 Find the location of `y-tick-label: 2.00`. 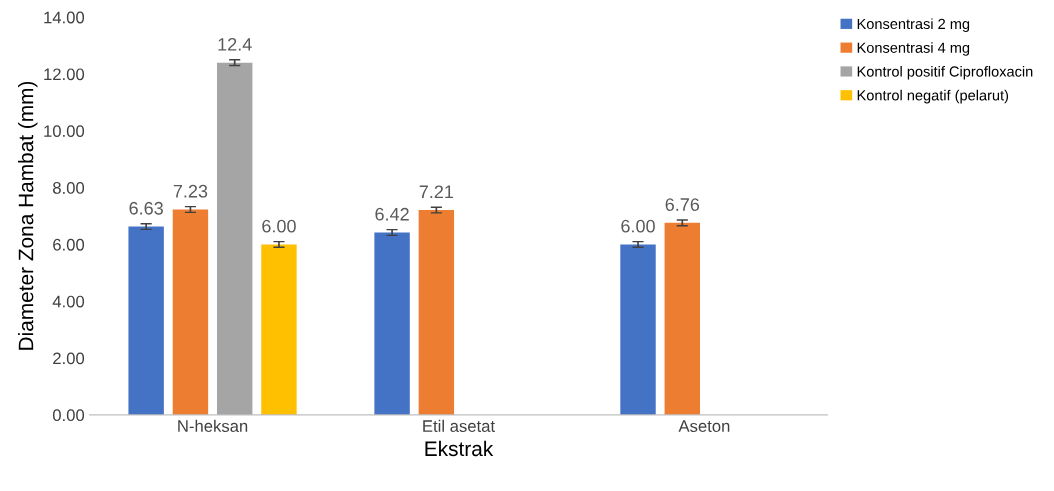

y-tick-label: 2.00 is located at coordinates (69, 358).